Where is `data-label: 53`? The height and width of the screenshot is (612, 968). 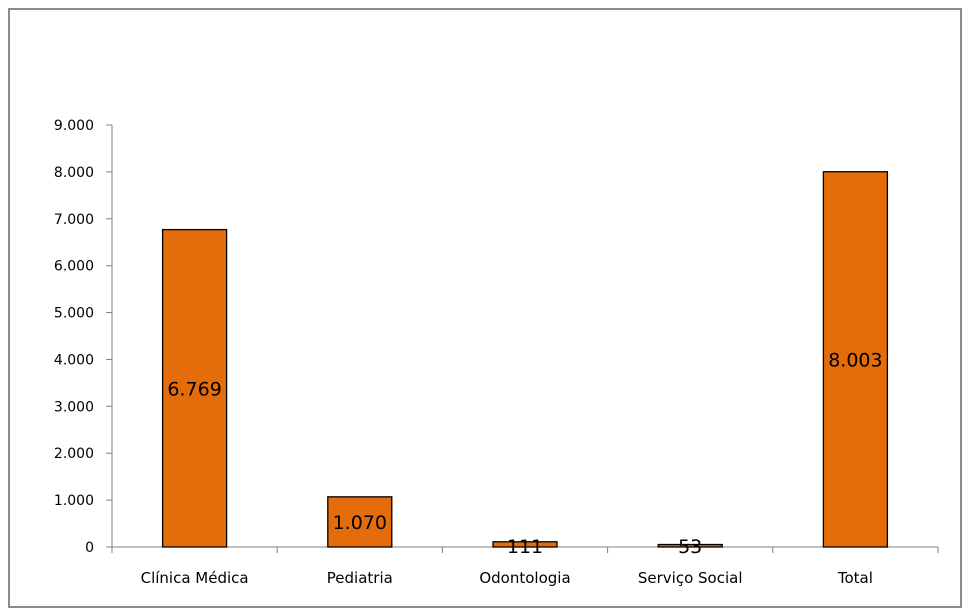
data-label: 53 is located at coordinates (690, 547).